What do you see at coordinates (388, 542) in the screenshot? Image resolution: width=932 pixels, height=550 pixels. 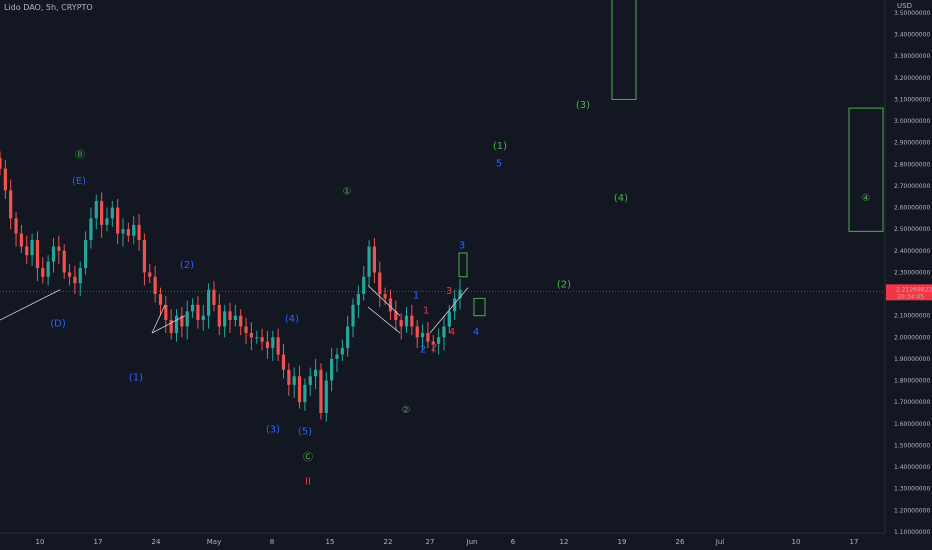 I see `x-tick-label: 22` at bounding box center [388, 542].